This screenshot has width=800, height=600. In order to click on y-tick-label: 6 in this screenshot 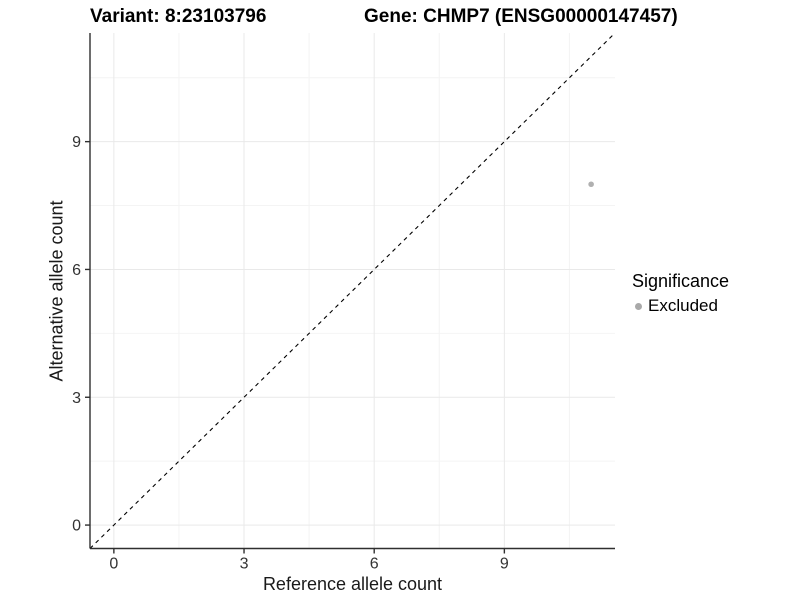, I will do `click(76, 270)`.